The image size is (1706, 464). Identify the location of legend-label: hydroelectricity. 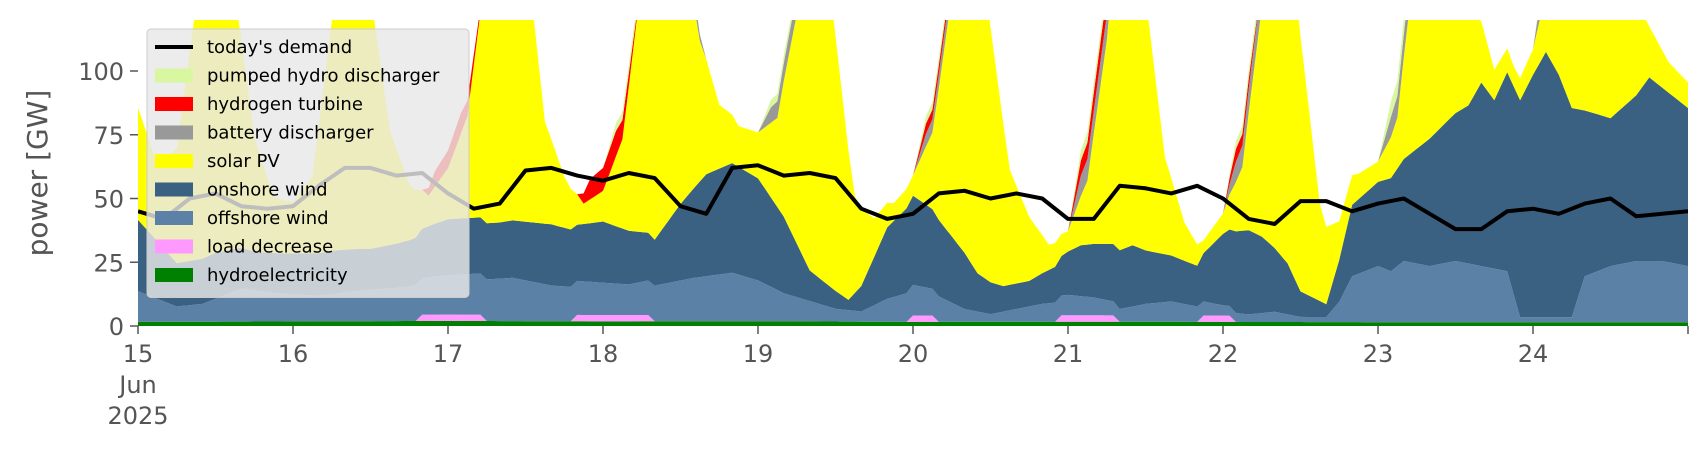
(277, 275).